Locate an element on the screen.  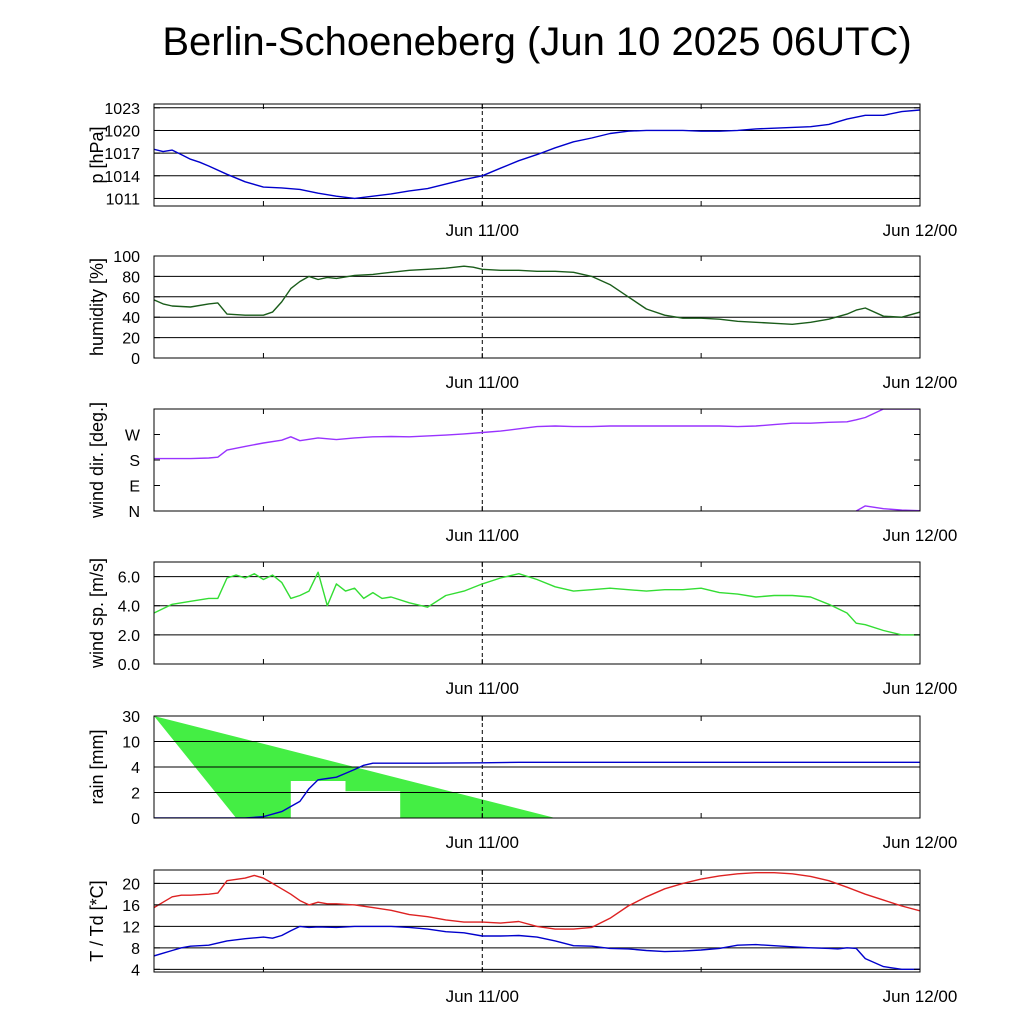
y-tick-label: 60 is located at coordinates (131, 298).